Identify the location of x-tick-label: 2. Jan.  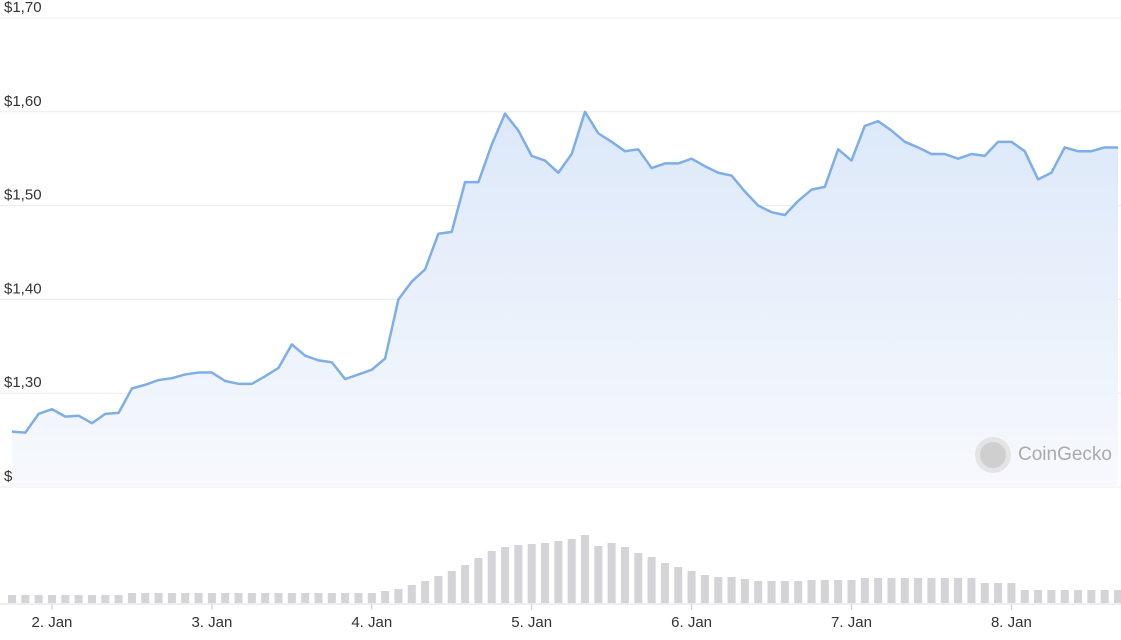
(52, 622).